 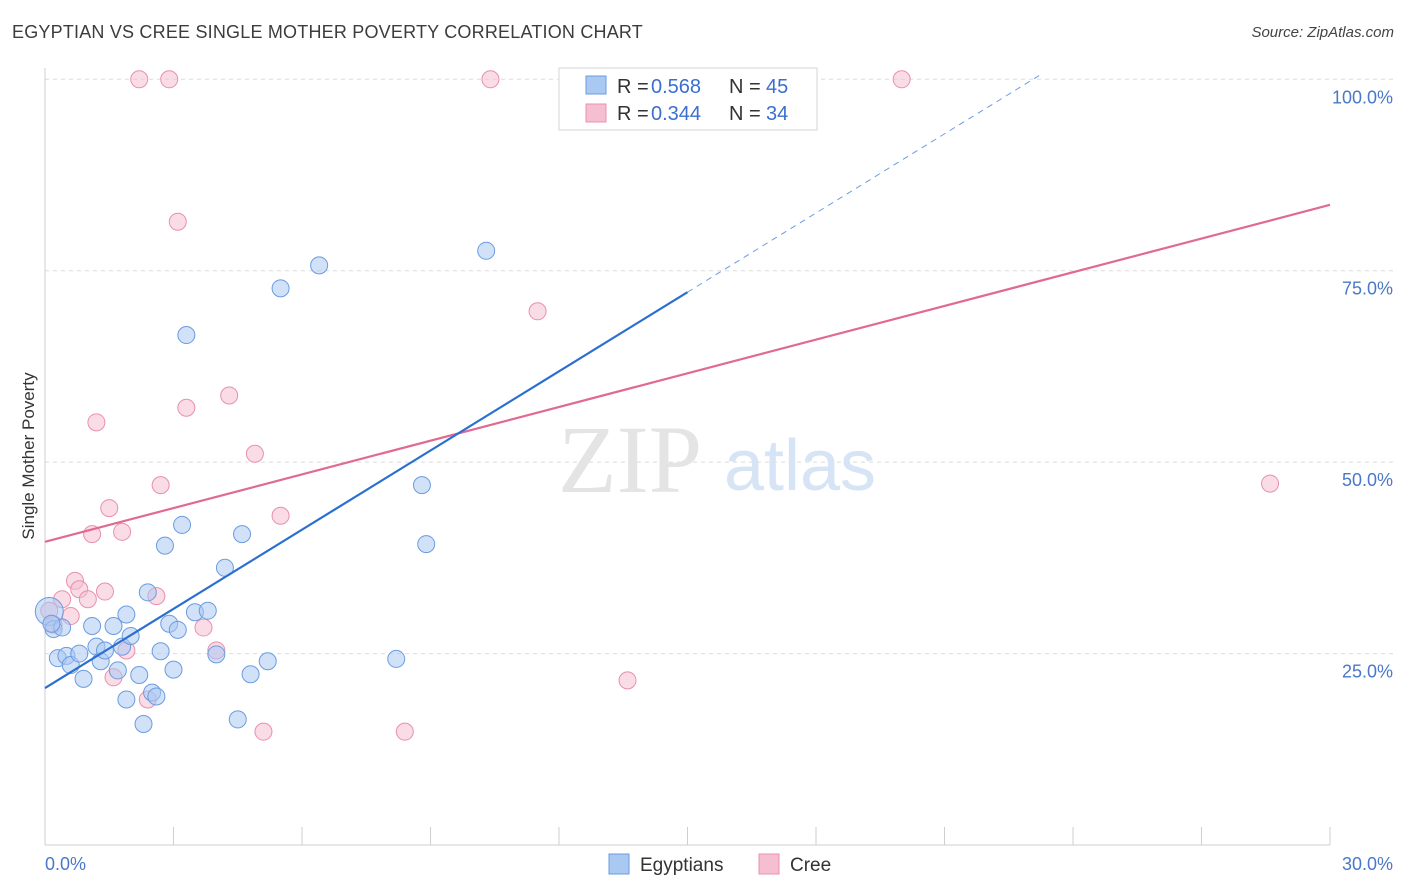 What do you see at coordinates (619, 864) in the screenshot?
I see `bottom-legend-swatch-egyptians` at bounding box center [619, 864].